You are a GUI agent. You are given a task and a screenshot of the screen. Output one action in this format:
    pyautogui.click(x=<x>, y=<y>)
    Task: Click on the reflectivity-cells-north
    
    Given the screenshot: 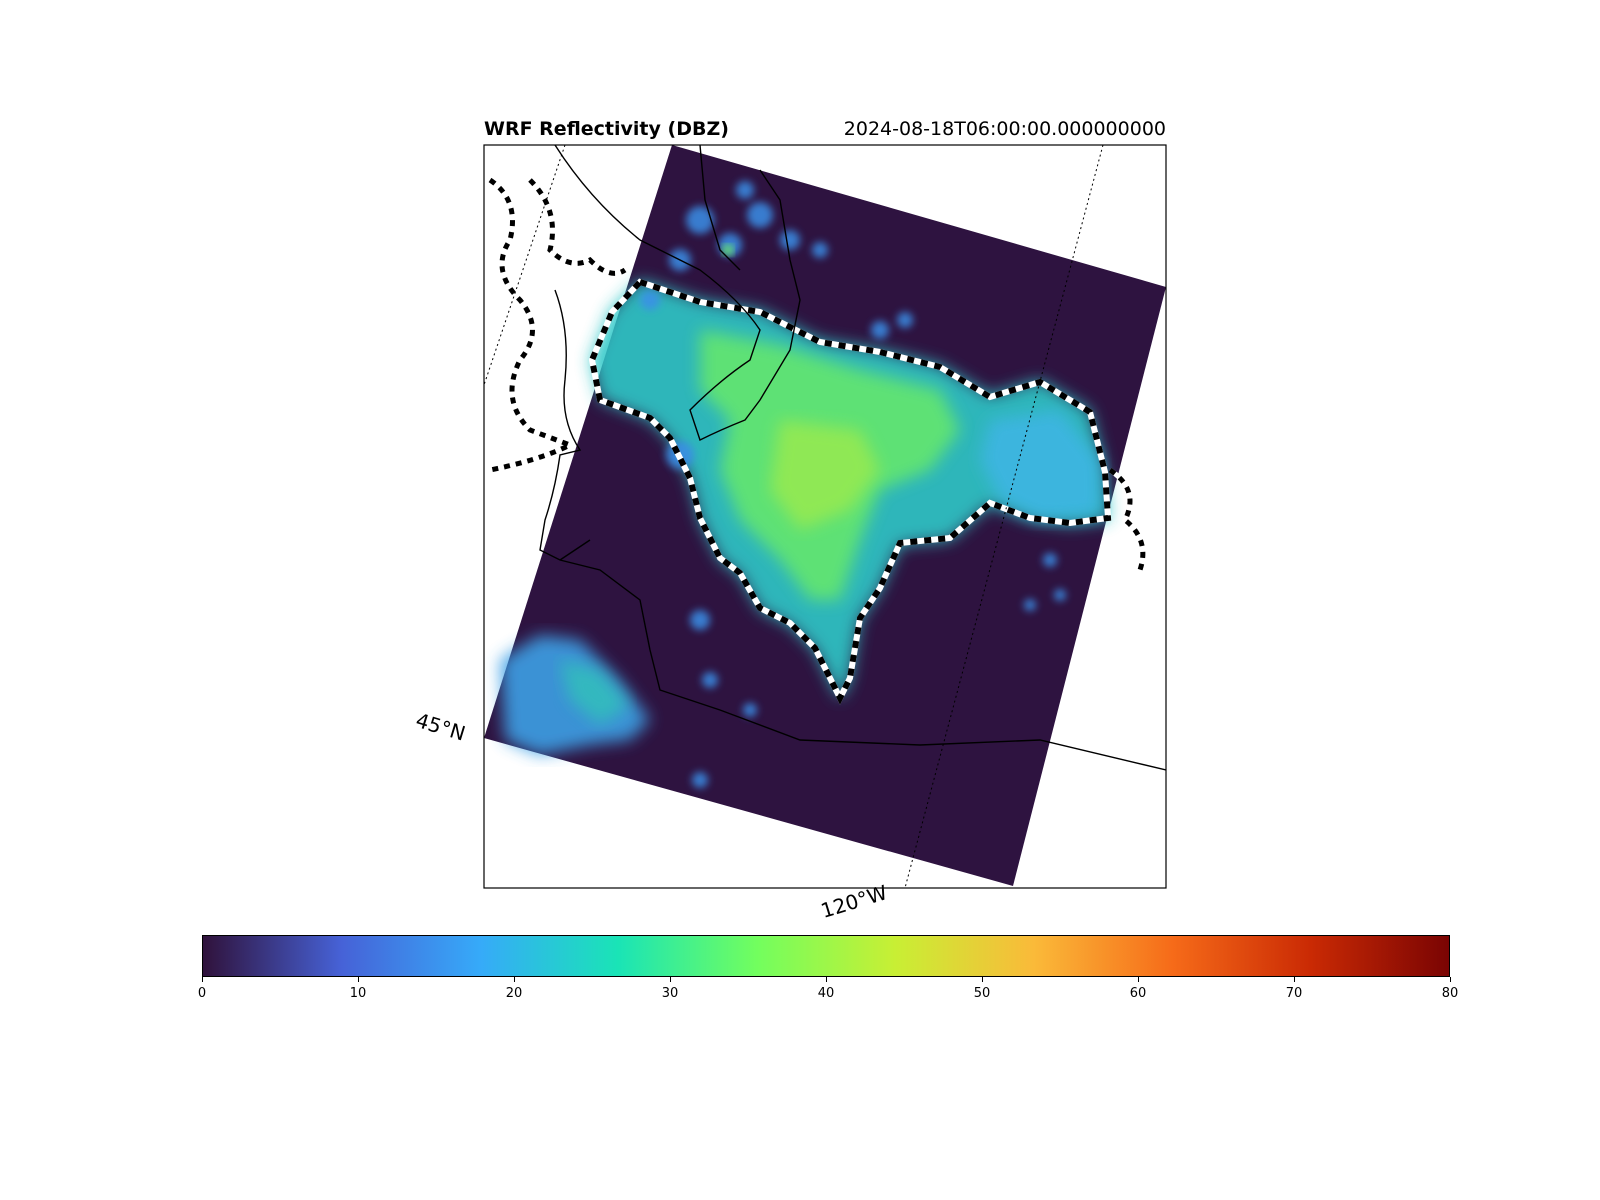 What is the action you would take?
    pyautogui.click(x=853, y=484)
    